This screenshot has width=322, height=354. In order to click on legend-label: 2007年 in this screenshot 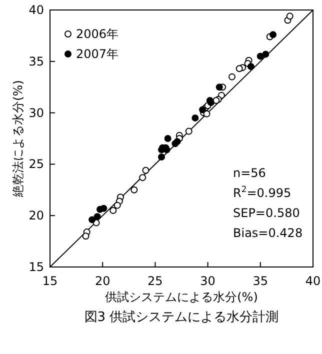, I will do `click(97, 54)`.